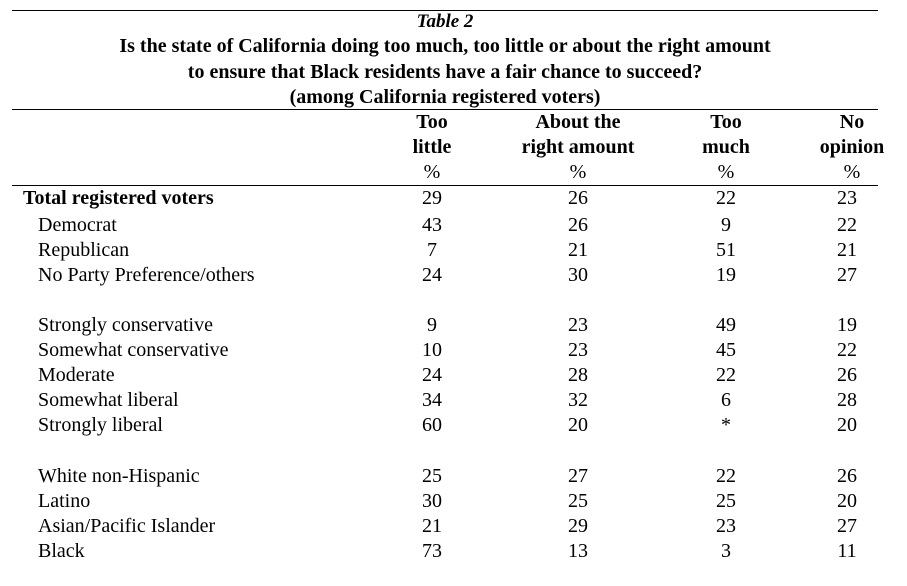 The height and width of the screenshot is (586, 907). I want to click on table-row: White non-Hispanic 25 27 22 26, so click(453, 476).